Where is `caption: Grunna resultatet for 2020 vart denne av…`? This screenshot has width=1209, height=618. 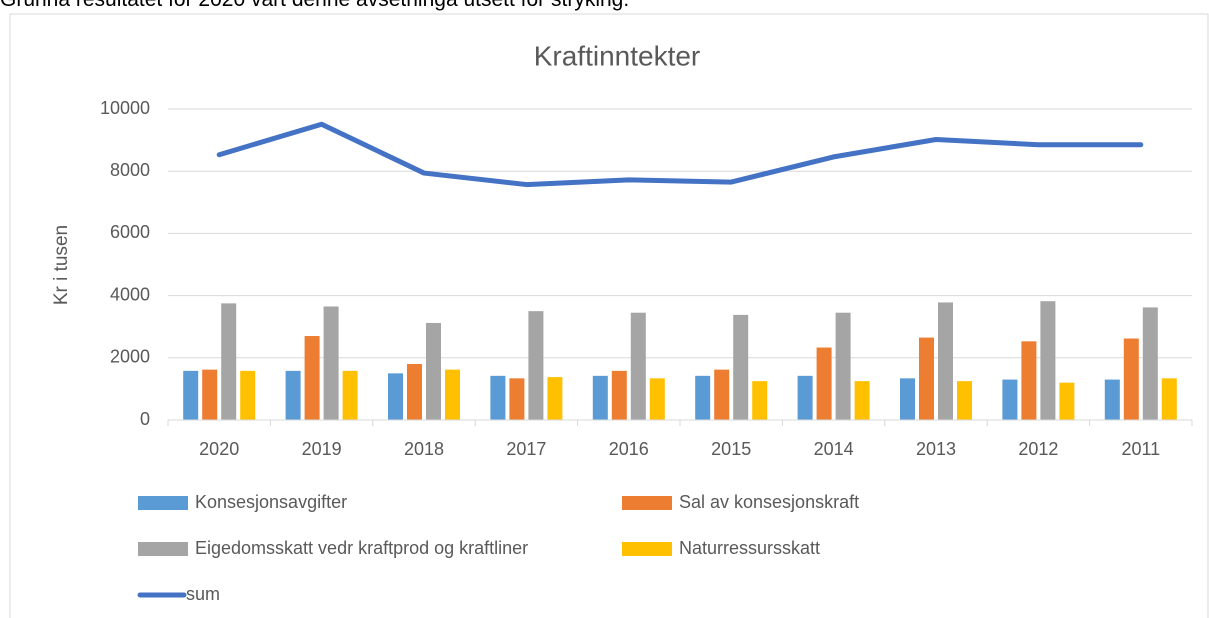
caption: Grunna resultatet for 2020 vart denne av… is located at coordinates (314, 6).